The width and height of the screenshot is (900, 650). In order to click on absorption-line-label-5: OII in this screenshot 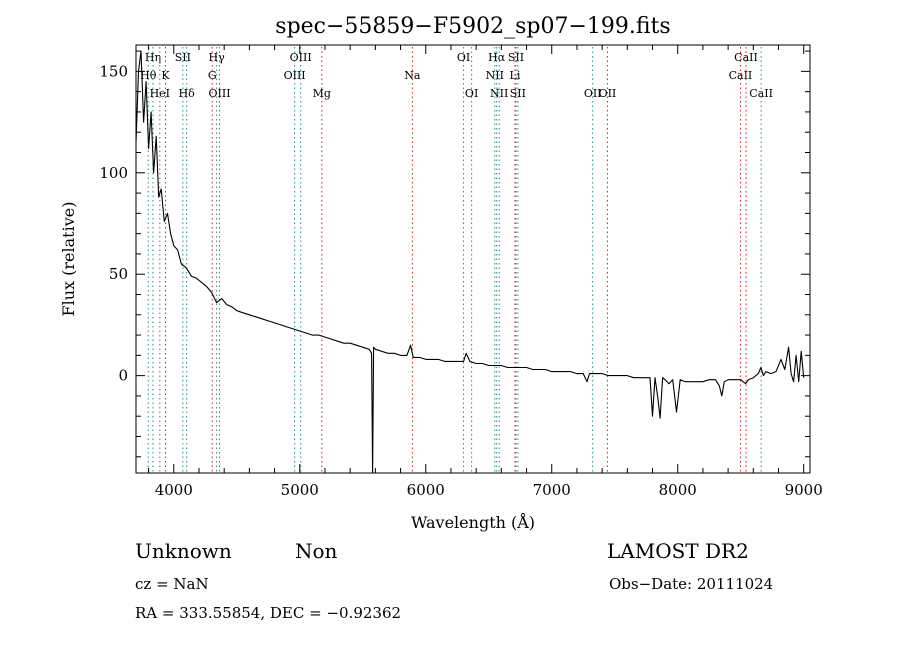, I will do `click(608, 93)`.